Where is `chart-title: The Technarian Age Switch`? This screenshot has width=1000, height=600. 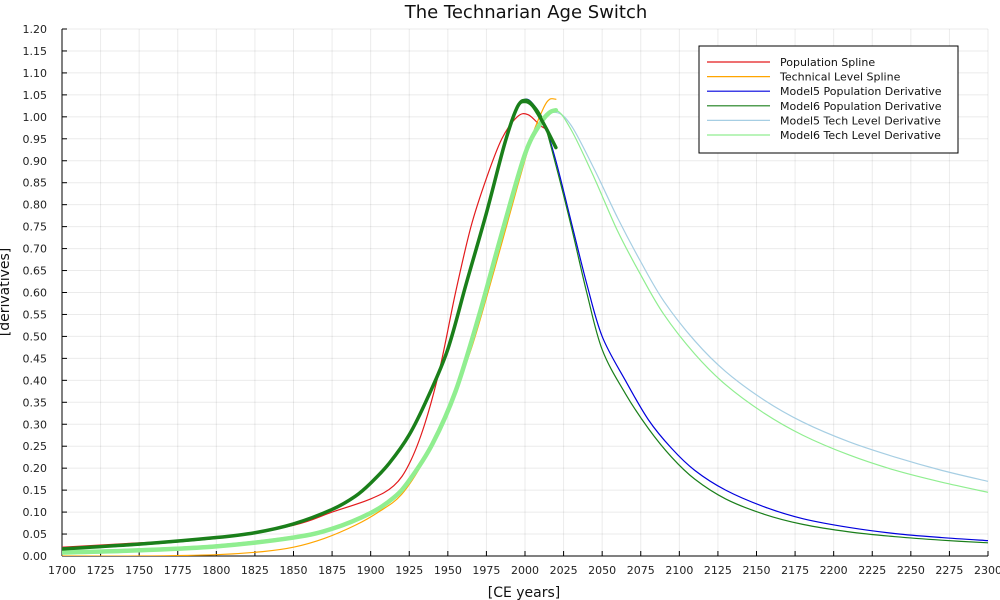 chart-title: The Technarian Age Switch is located at coordinates (526, 12).